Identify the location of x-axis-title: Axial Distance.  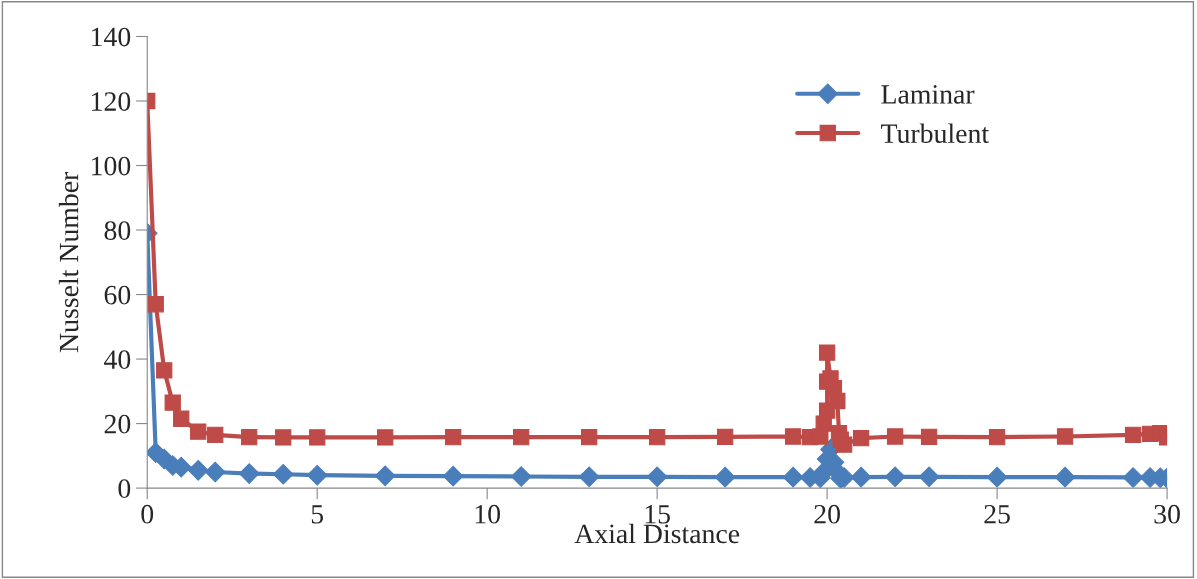
(657, 533).